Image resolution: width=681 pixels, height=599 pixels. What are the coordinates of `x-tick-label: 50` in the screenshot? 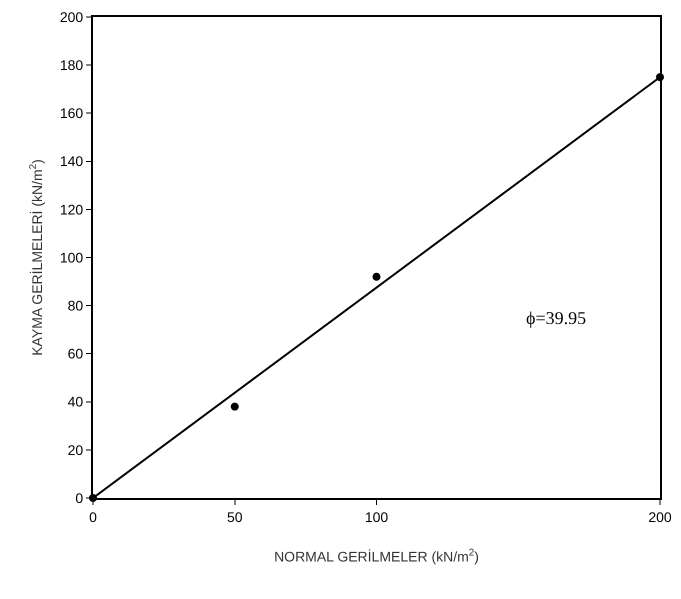 It's located at (234, 516).